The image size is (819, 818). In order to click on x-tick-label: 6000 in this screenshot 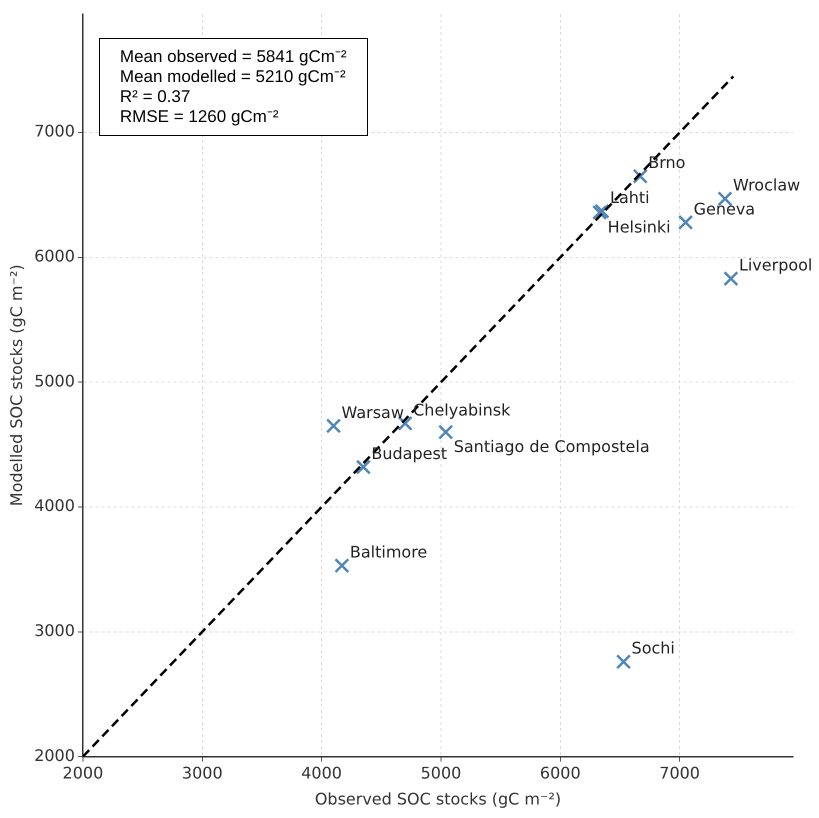, I will do `click(560, 772)`.